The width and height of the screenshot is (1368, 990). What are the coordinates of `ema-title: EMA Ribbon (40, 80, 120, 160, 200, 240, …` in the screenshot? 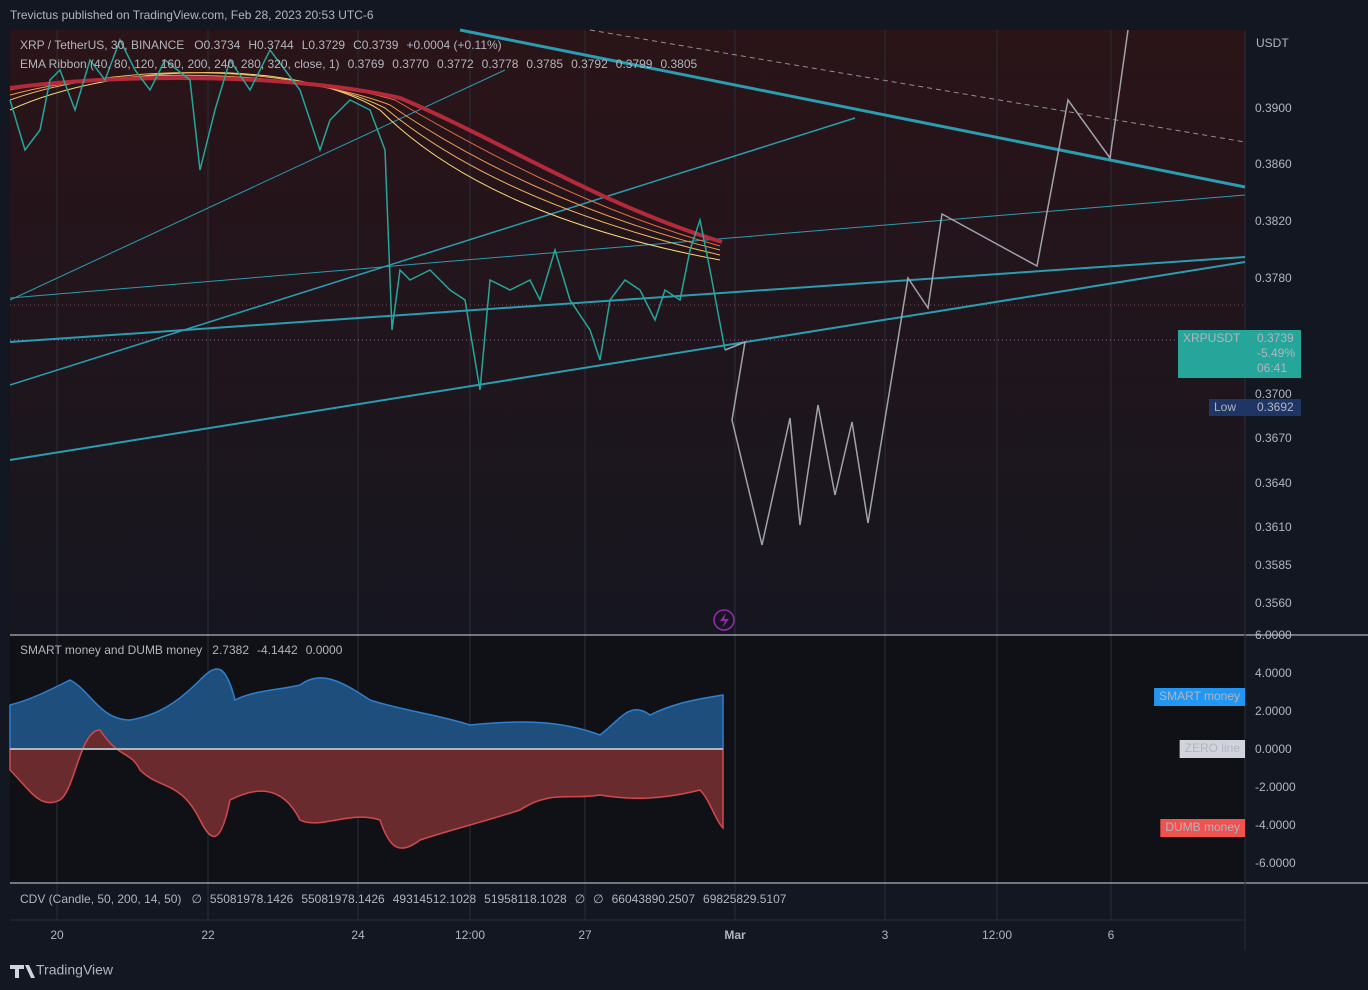 It's located at (180, 64).